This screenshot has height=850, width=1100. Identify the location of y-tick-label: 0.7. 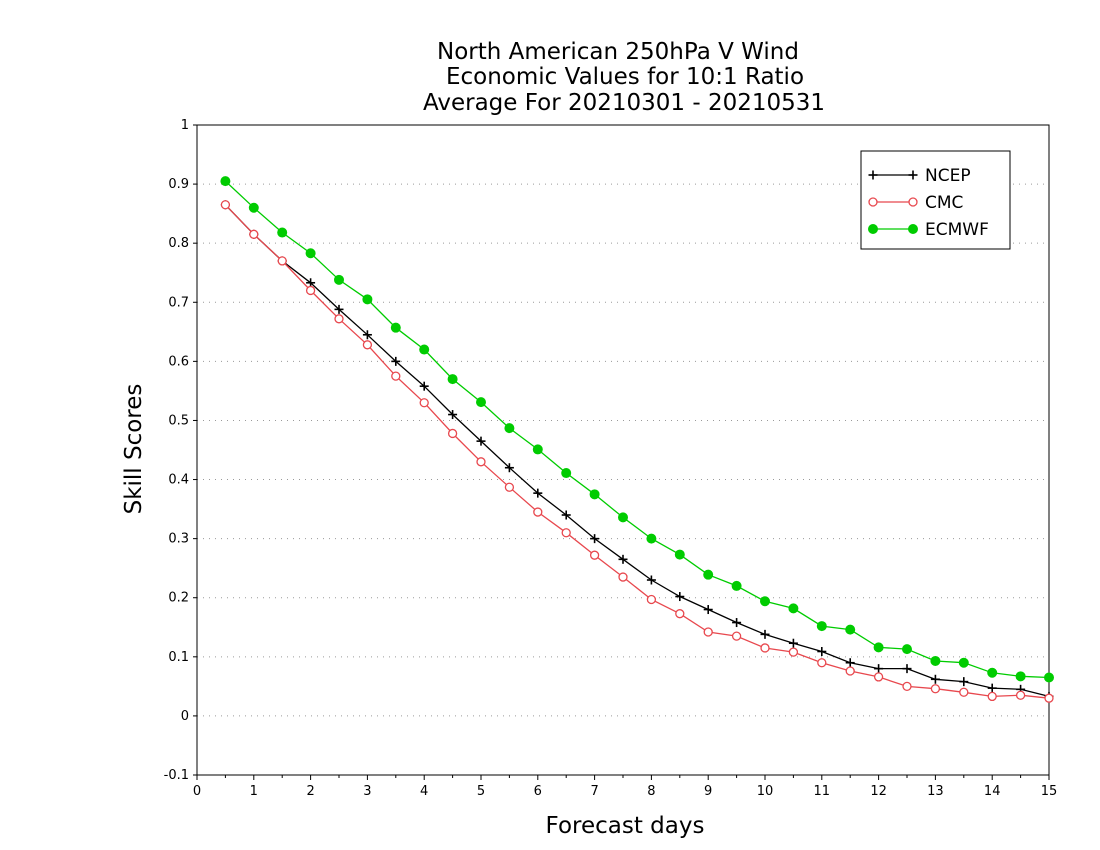
(178, 302).